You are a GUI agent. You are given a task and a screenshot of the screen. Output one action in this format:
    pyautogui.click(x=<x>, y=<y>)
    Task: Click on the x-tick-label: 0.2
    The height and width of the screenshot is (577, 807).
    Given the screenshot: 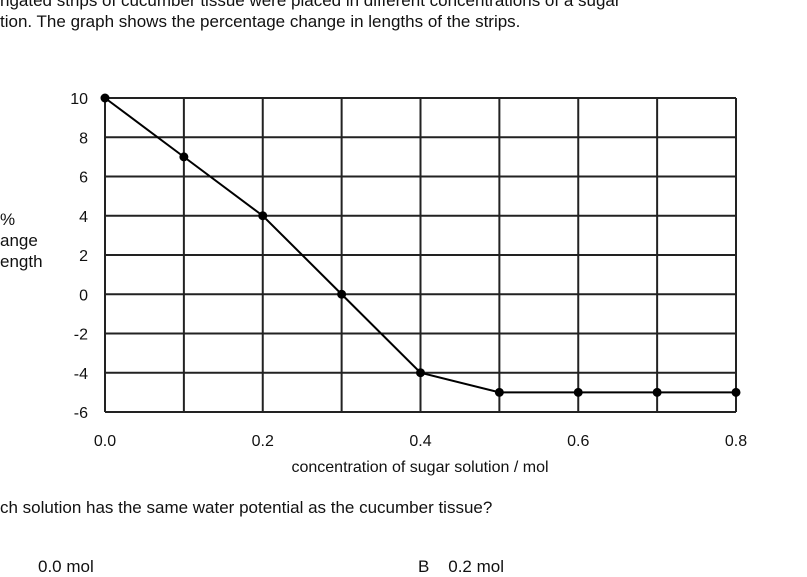 What is the action you would take?
    pyautogui.click(x=263, y=441)
    